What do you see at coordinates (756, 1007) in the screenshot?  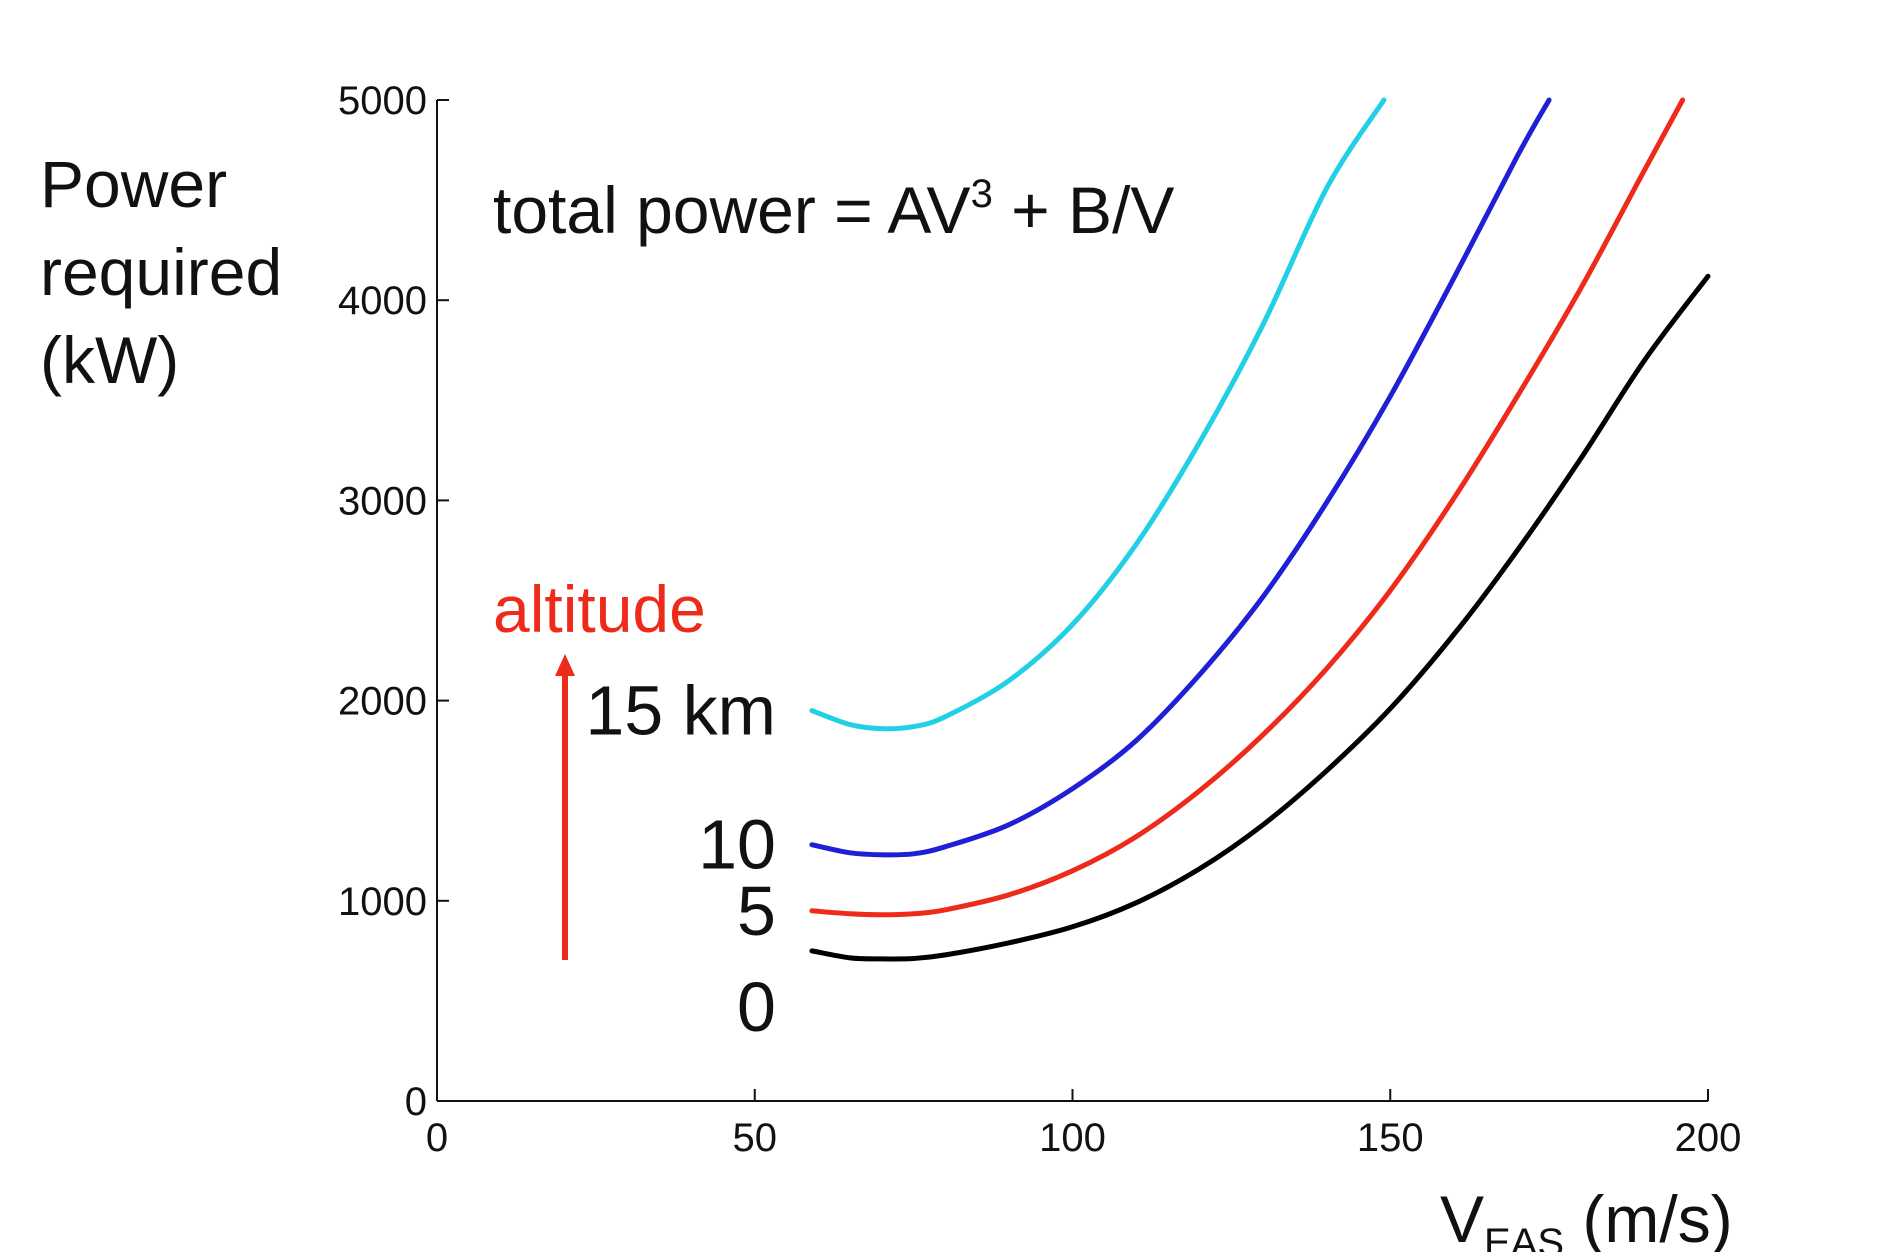 I see `series-label-0: 0` at bounding box center [756, 1007].